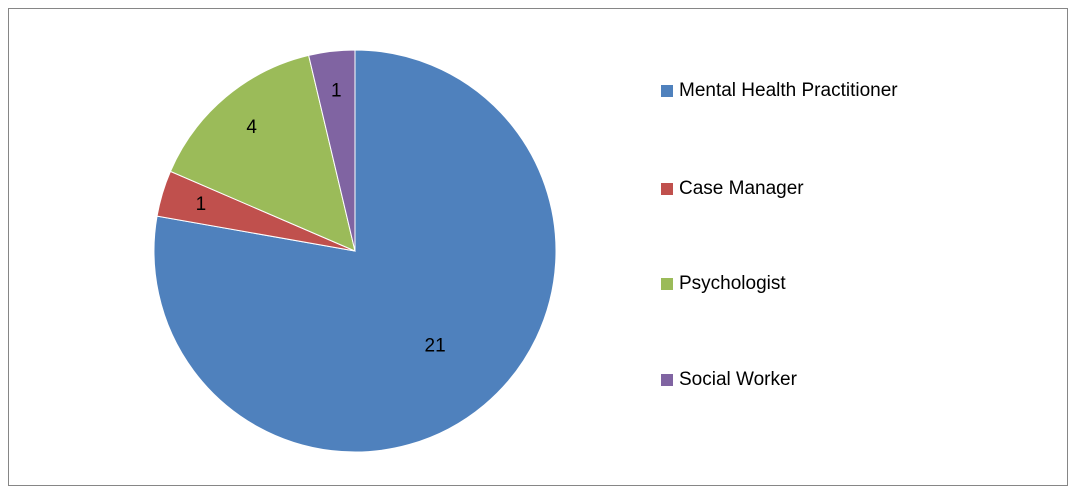 This screenshot has width=1076, height=494. What do you see at coordinates (732, 283) in the screenshot?
I see `legend-label: Psychologist` at bounding box center [732, 283].